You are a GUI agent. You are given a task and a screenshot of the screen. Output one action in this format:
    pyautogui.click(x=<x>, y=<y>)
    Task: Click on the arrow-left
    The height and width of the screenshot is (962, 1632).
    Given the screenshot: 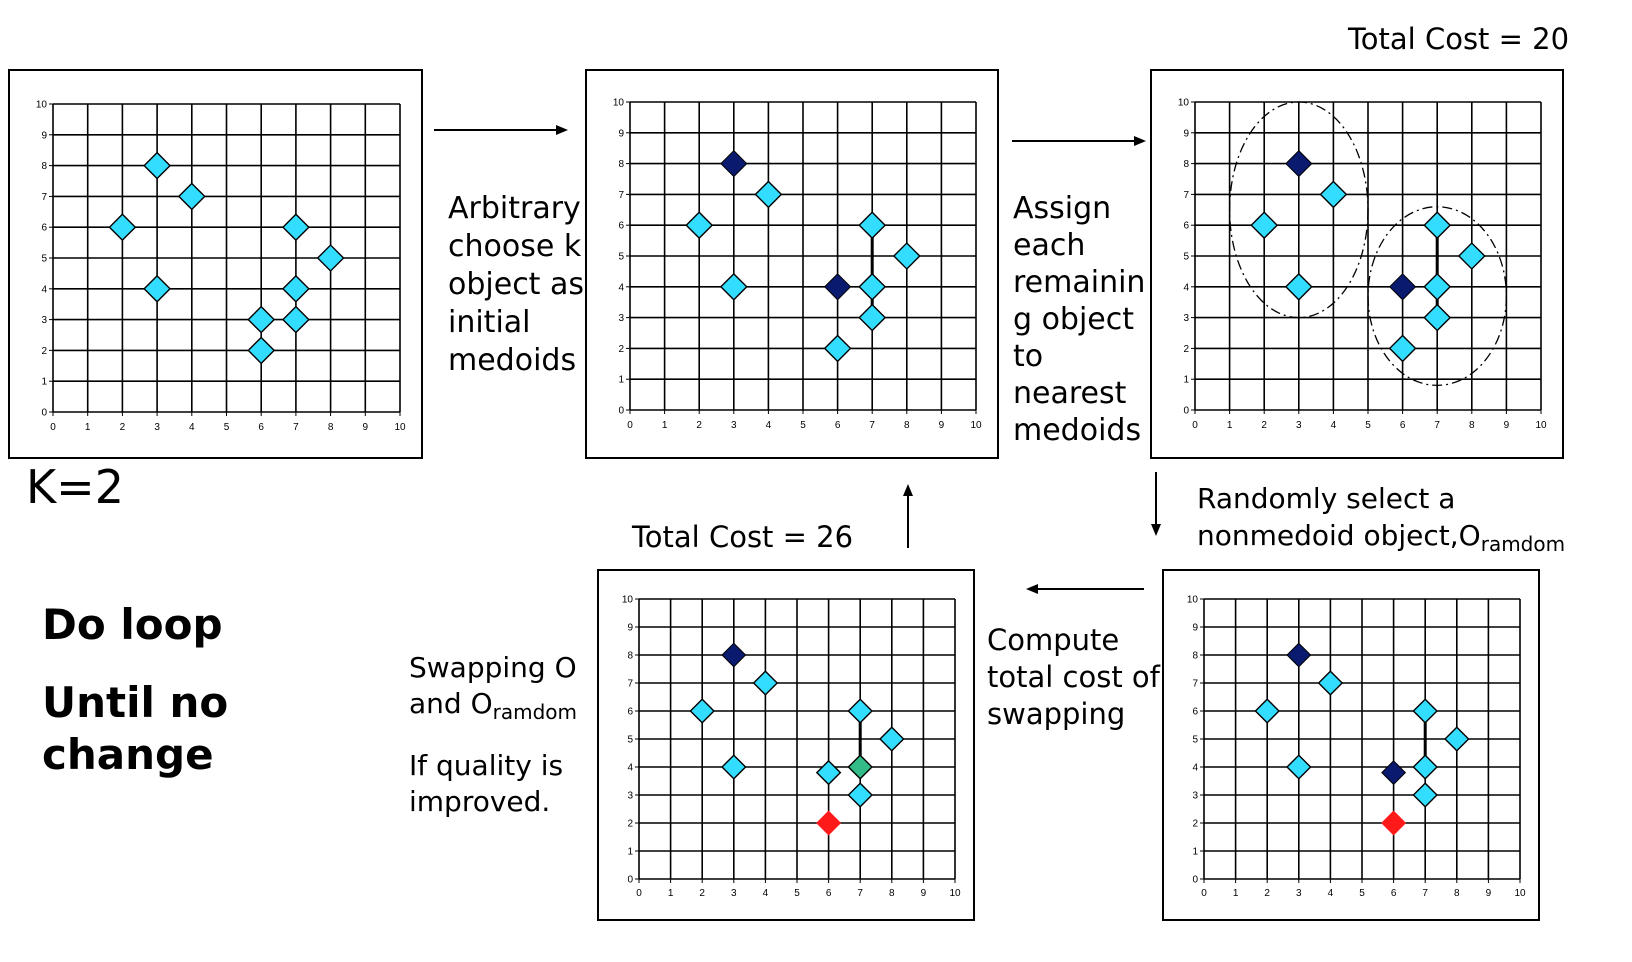 What is the action you would take?
    pyautogui.click(x=1085, y=589)
    